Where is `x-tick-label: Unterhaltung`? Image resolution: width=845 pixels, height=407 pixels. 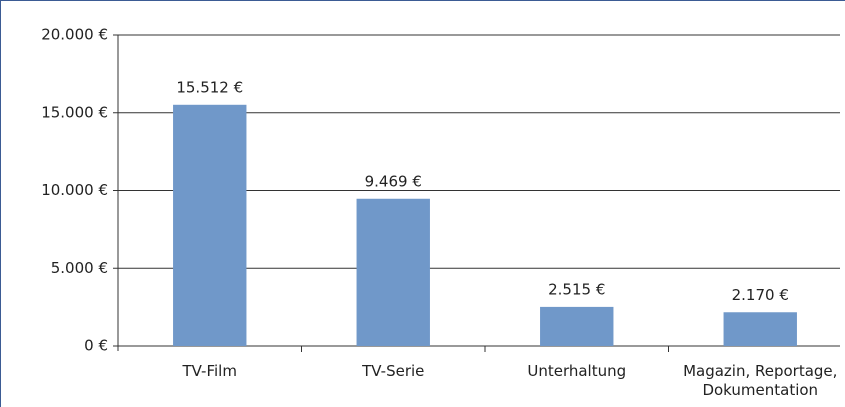 x-tick-label: Unterhaltung is located at coordinates (577, 371).